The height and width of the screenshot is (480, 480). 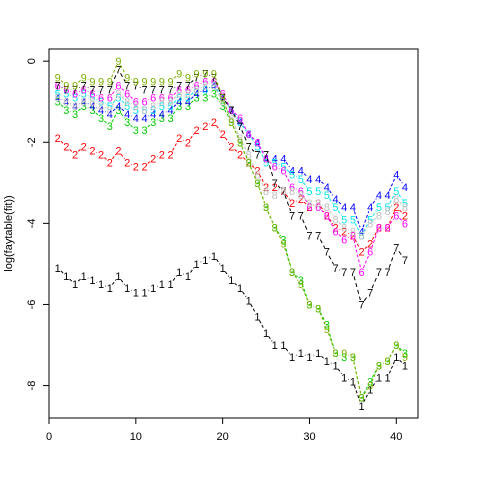 What do you see at coordinates (32, 386) in the screenshot?
I see `y-tick-label: -8` at bounding box center [32, 386].